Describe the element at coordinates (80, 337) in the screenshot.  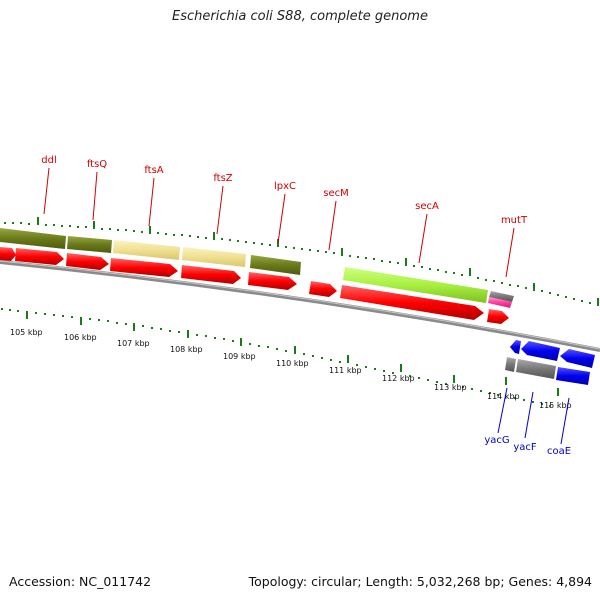
I see `scale-label: 106 kbp` at that location.